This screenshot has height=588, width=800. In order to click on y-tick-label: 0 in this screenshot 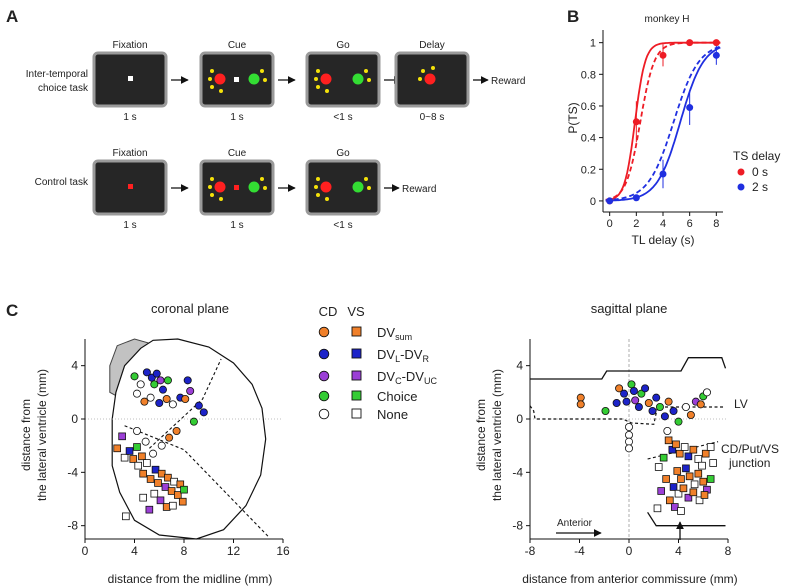, I will do `click(593, 202)`.